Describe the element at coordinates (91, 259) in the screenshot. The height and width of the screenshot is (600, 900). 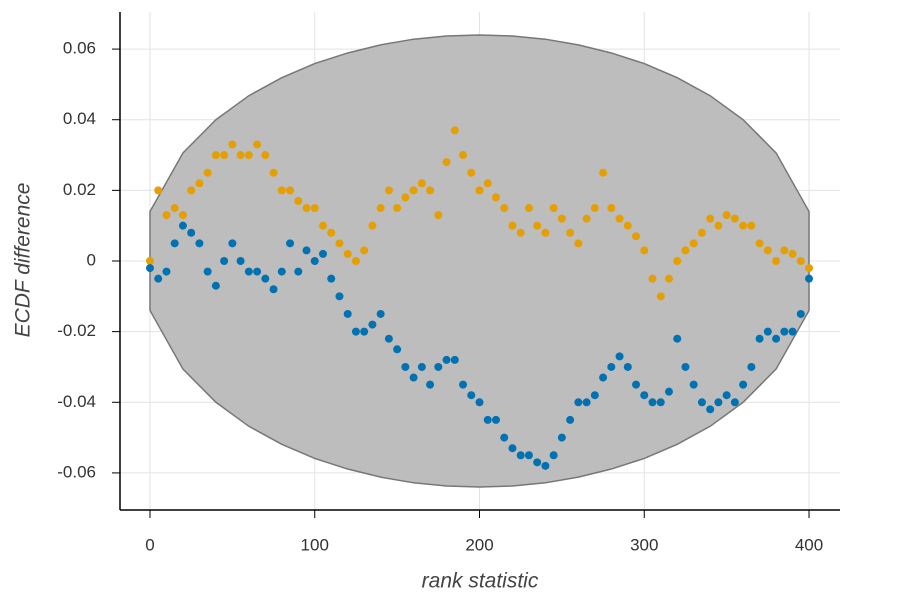
I see `y-tick-label: 0` at that location.